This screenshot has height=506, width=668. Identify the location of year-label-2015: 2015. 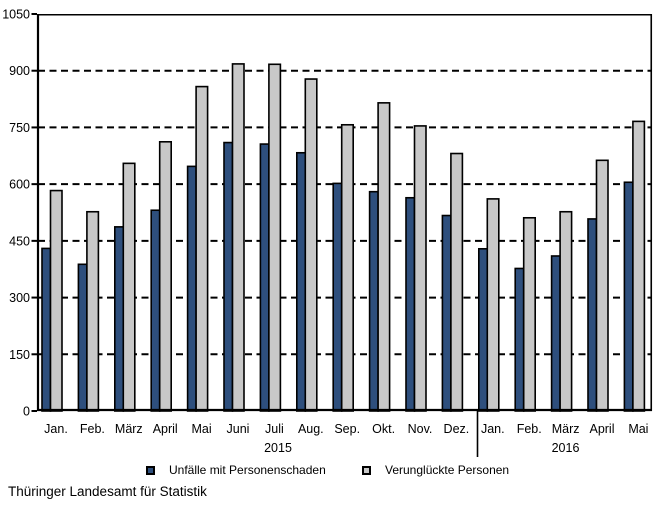
(278, 448).